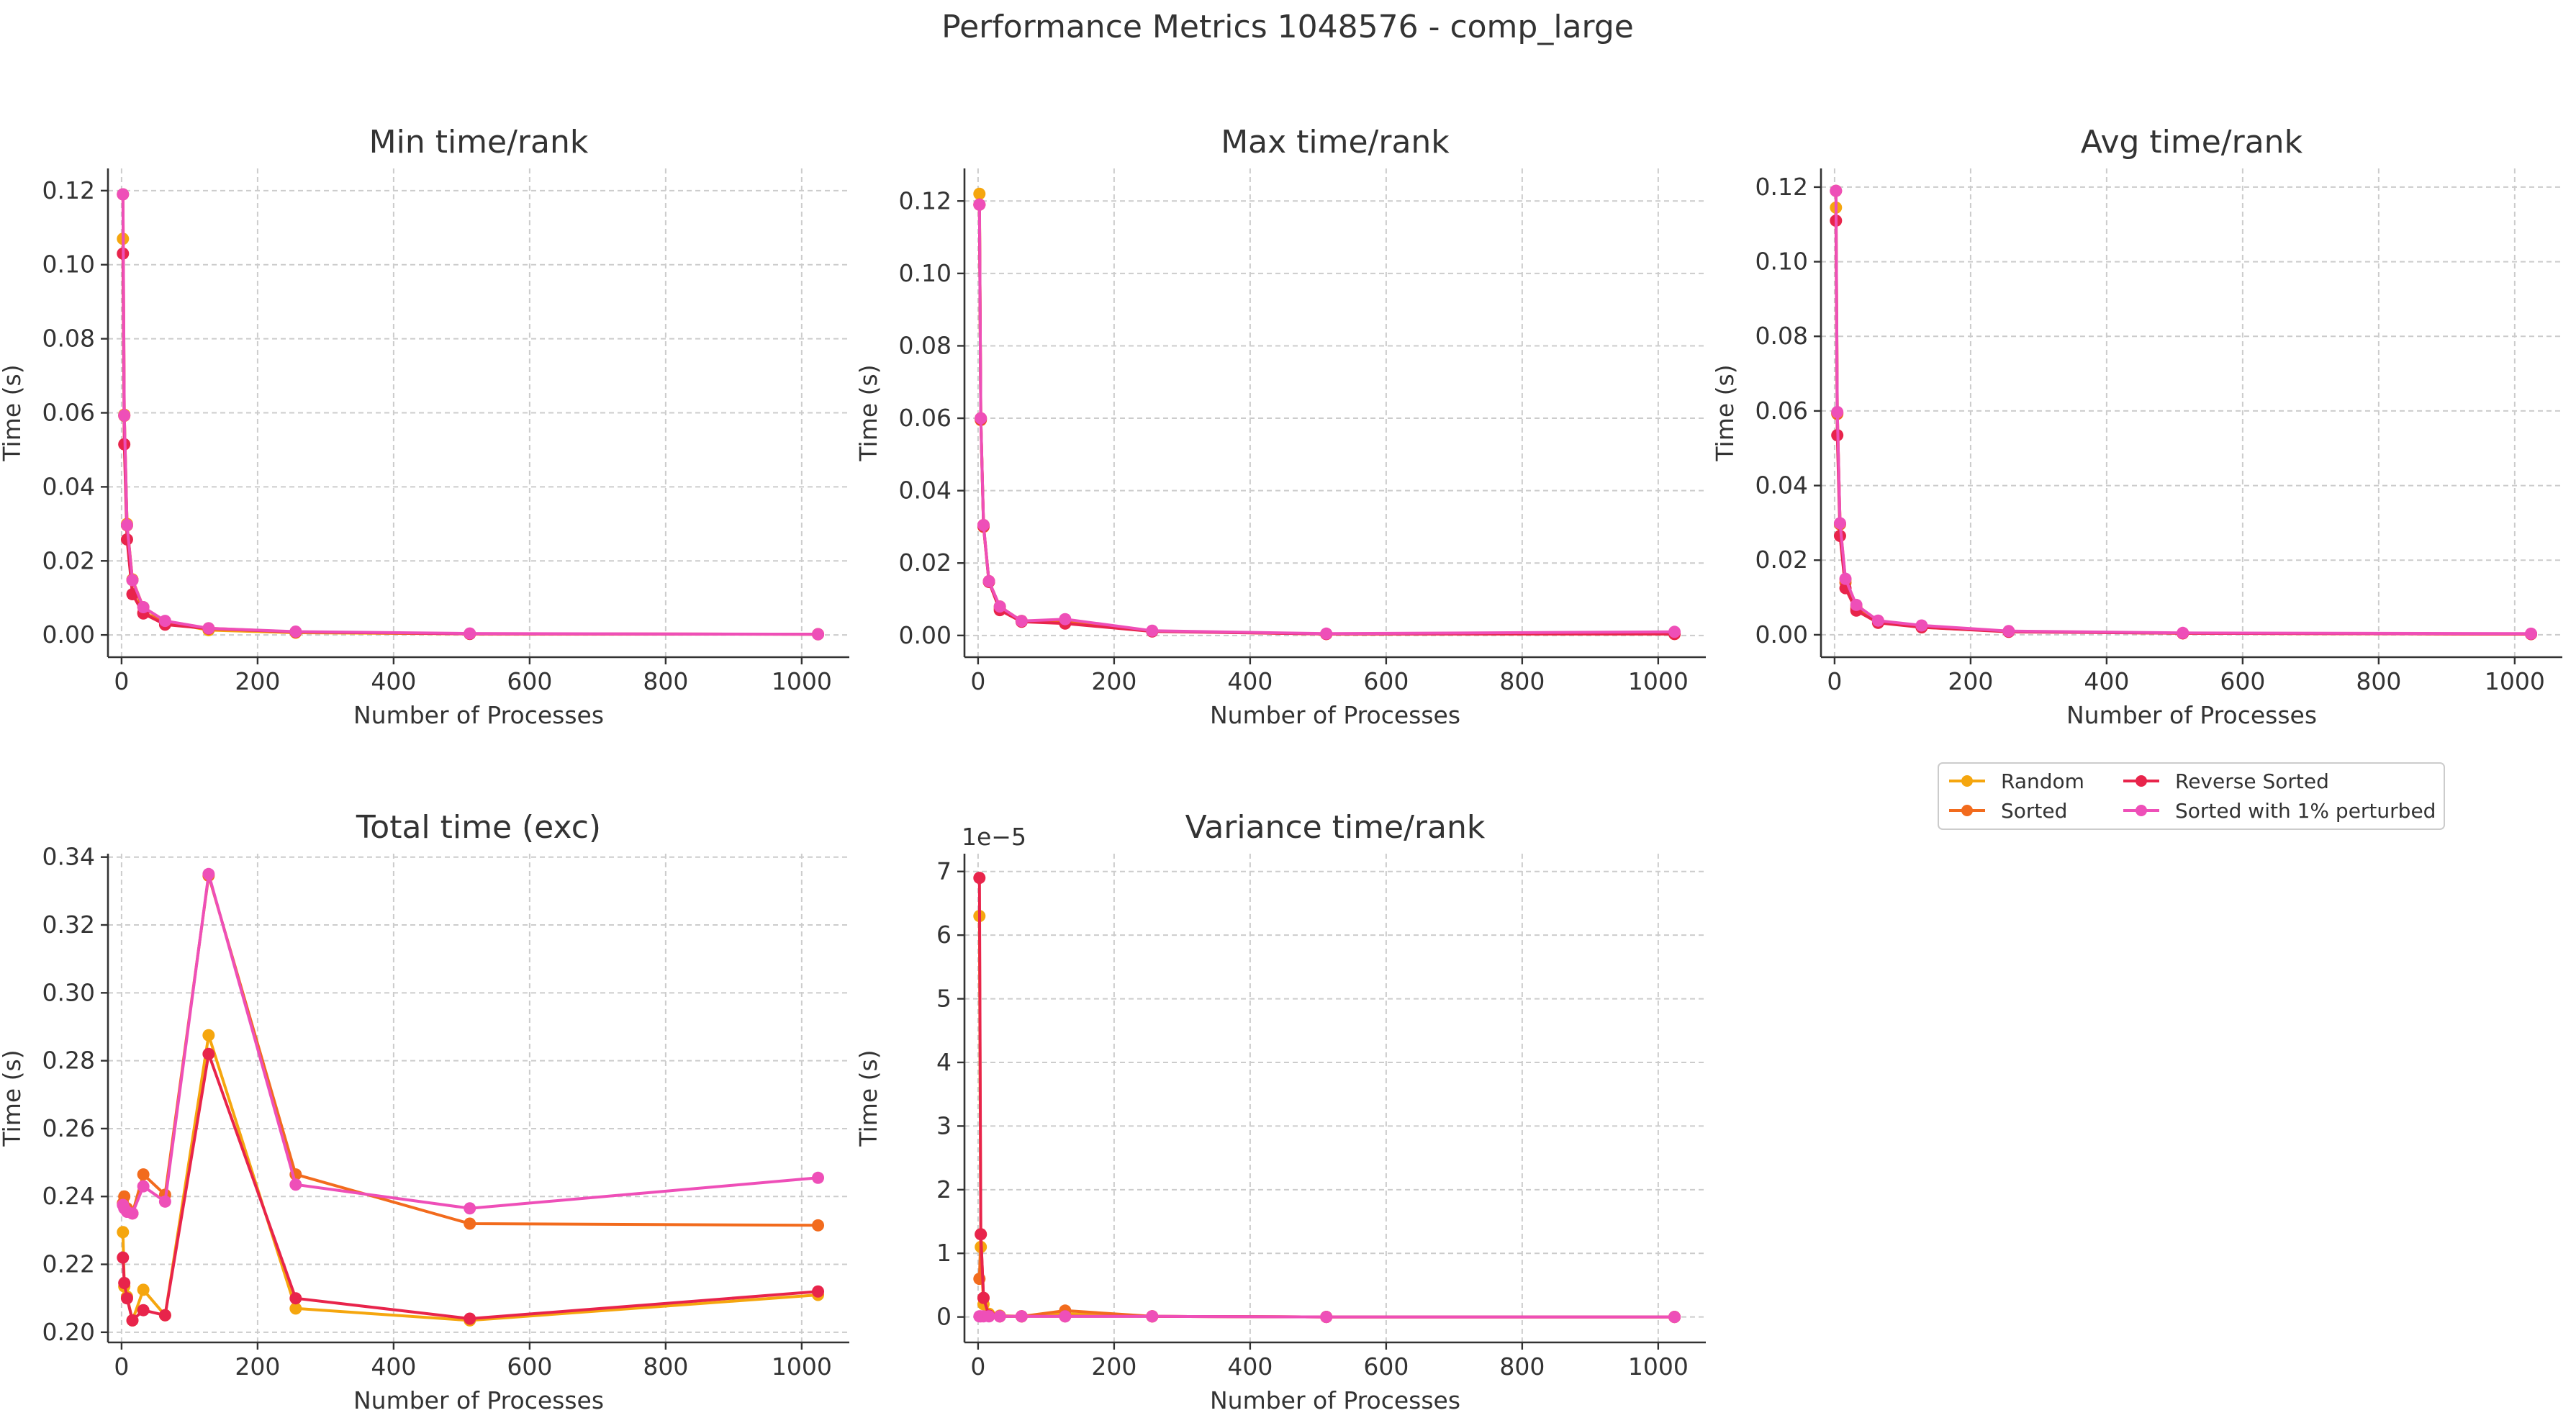 The height and width of the screenshot is (1418, 2576). I want to click on series-random, so click(471, 436).